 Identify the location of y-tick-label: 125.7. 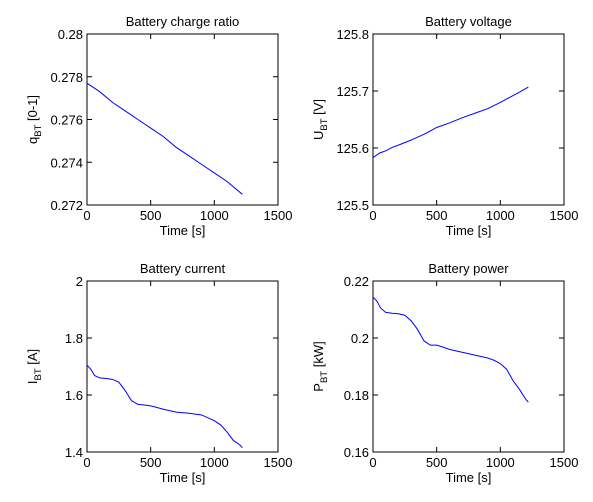
(352, 91).